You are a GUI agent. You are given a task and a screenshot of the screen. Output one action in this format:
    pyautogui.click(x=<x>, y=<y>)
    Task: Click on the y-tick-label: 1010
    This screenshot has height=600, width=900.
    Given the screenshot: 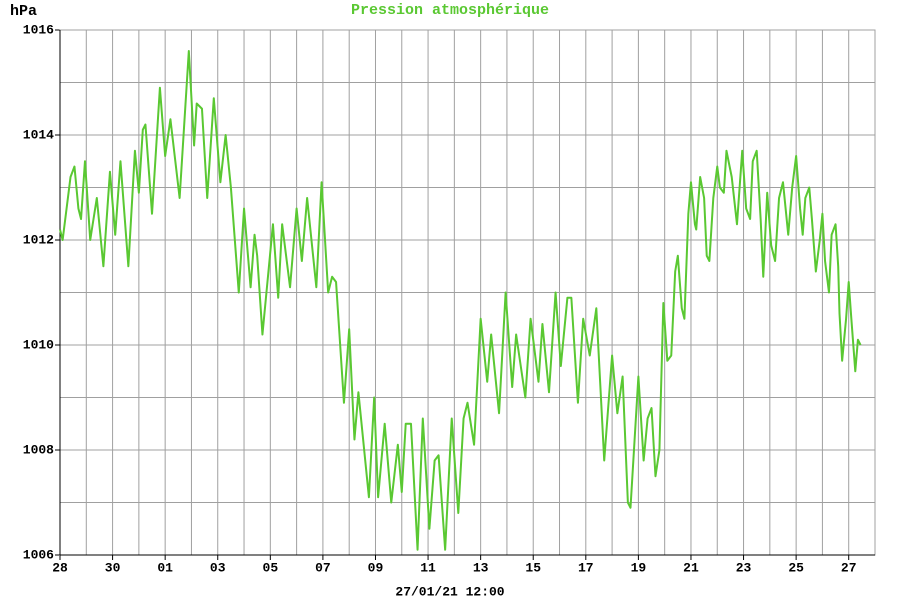 What is the action you would take?
    pyautogui.click(x=38, y=344)
    